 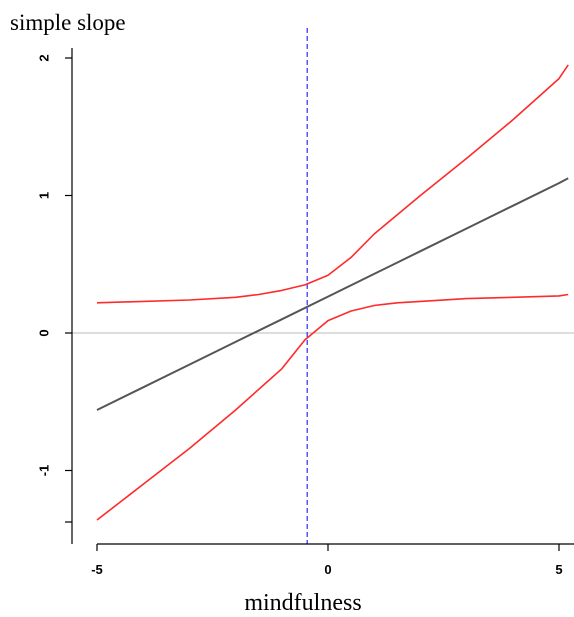 What do you see at coordinates (327, 569) in the screenshot?
I see `x-tick-label: 0` at bounding box center [327, 569].